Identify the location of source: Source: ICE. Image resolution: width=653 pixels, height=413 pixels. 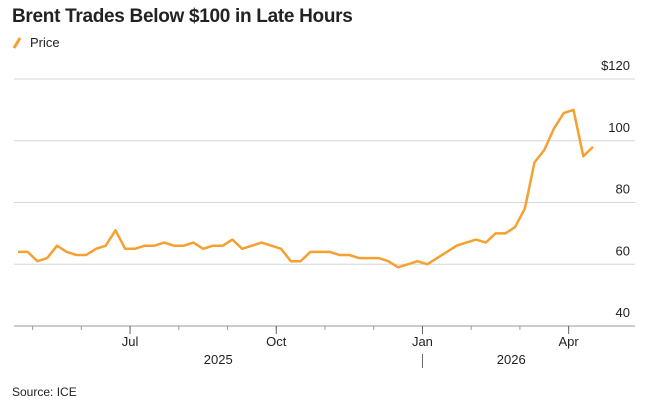
(44, 392).